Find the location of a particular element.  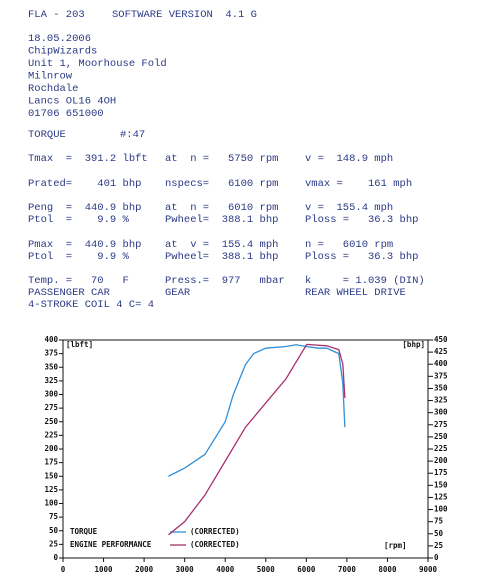

spec-cell: Peng = 440.9 bhp is located at coordinates (84, 208).